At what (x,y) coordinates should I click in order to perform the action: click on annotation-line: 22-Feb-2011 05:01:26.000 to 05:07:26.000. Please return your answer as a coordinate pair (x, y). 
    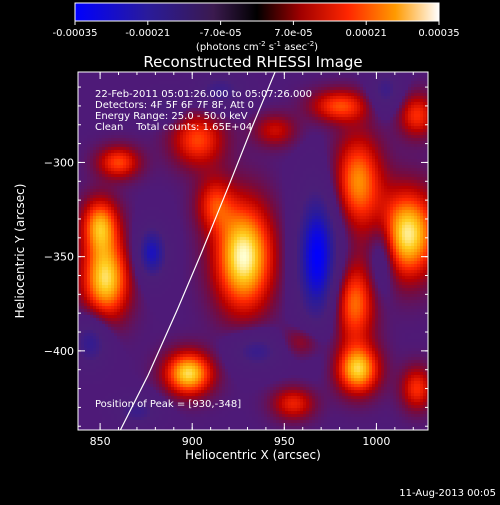
    Looking at the image, I should click on (203, 94).